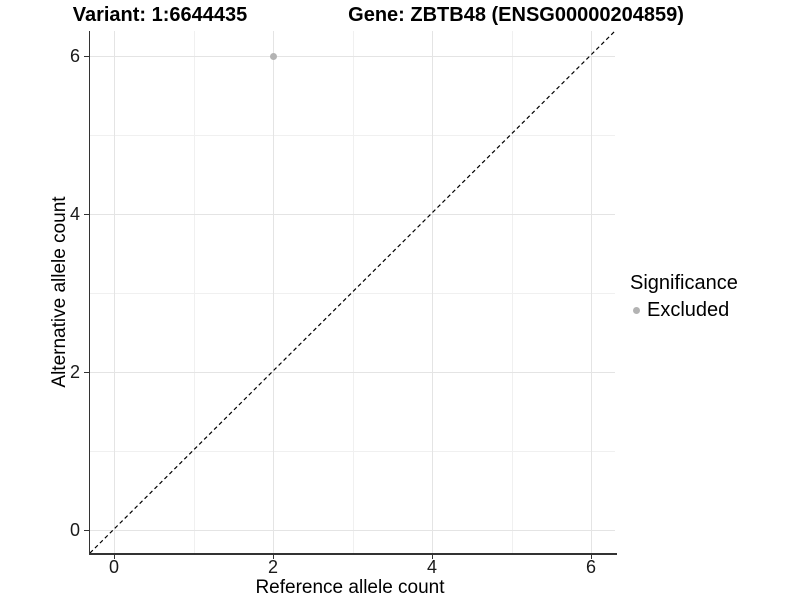 This screenshot has height=600, width=800. Describe the element at coordinates (160, 15) in the screenshot. I see `plot-title-variant: Variant: 1:6644435` at that location.